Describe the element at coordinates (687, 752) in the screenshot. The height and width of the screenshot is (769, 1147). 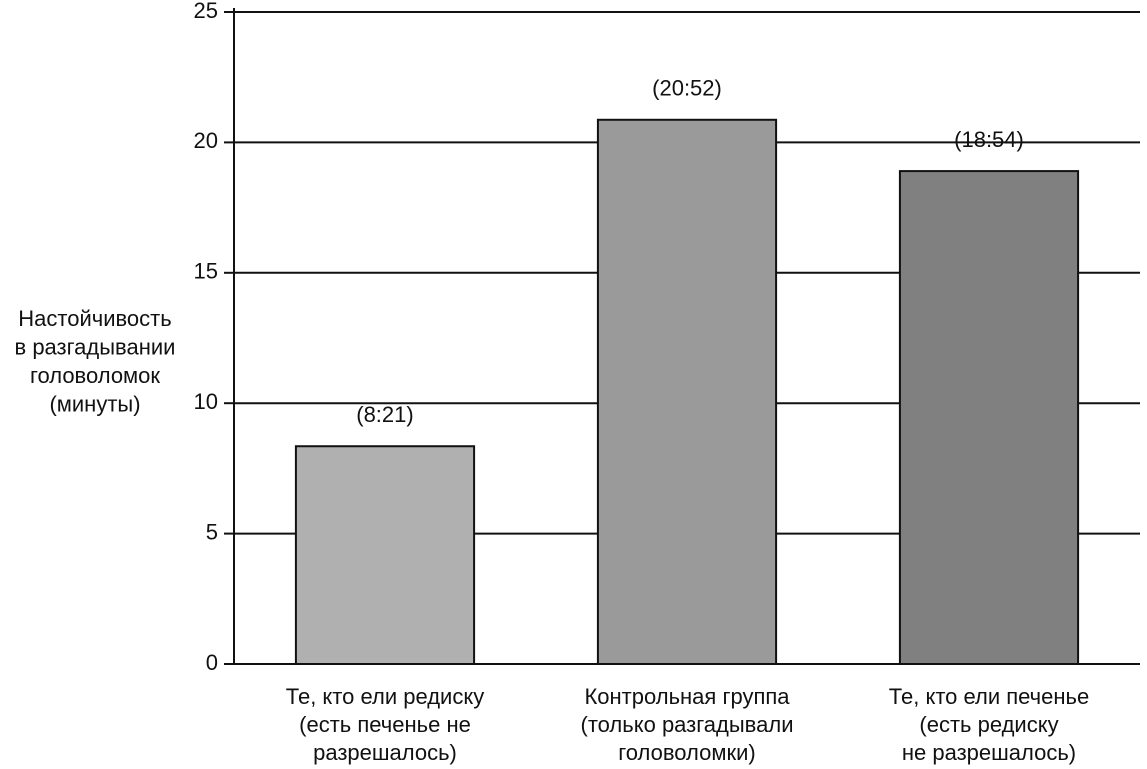
I see `x-tick-label: головоломки)` at that location.